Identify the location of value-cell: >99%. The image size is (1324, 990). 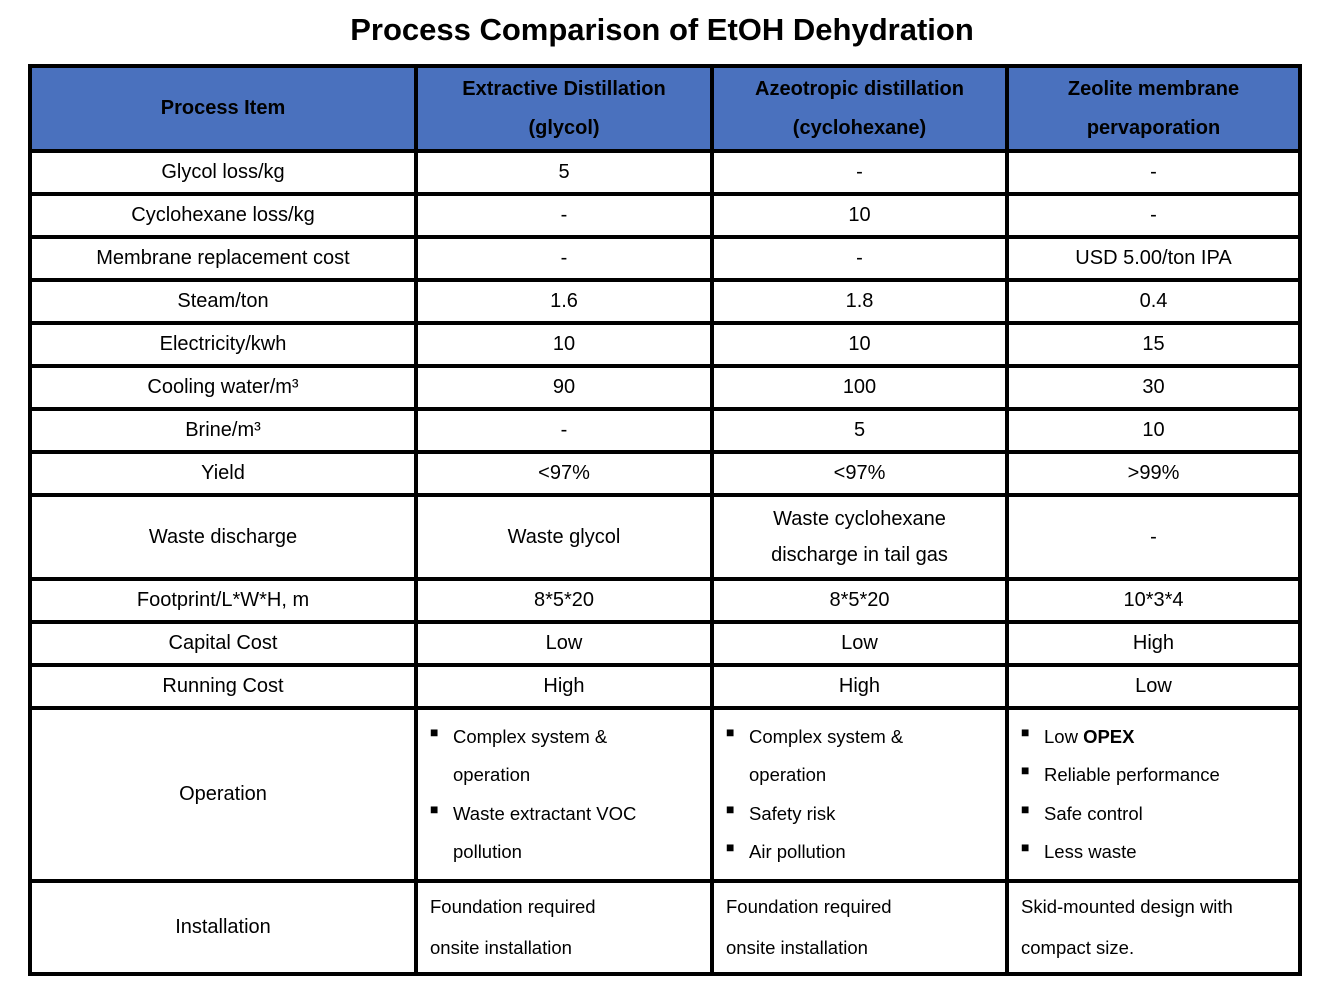
(1153, 473).